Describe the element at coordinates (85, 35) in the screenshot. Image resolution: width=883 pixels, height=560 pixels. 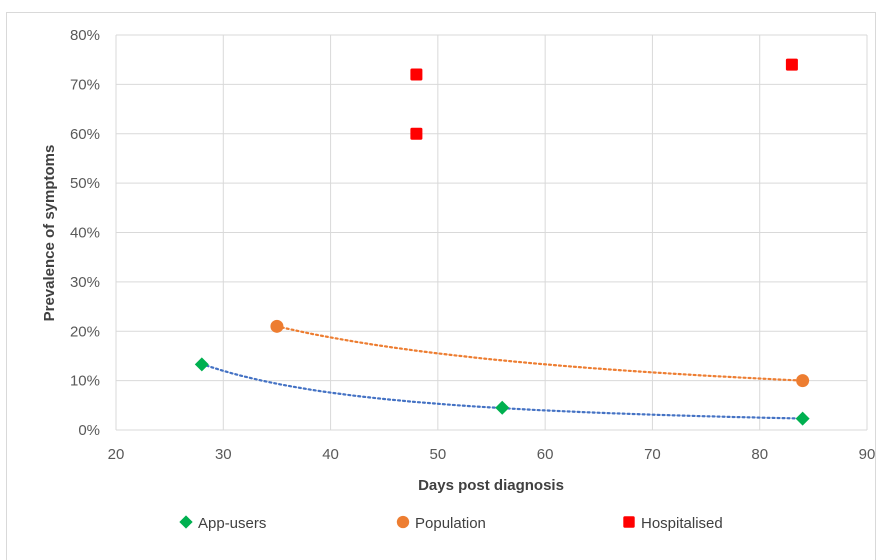
I see `y-tick-label: 80%` at that location.